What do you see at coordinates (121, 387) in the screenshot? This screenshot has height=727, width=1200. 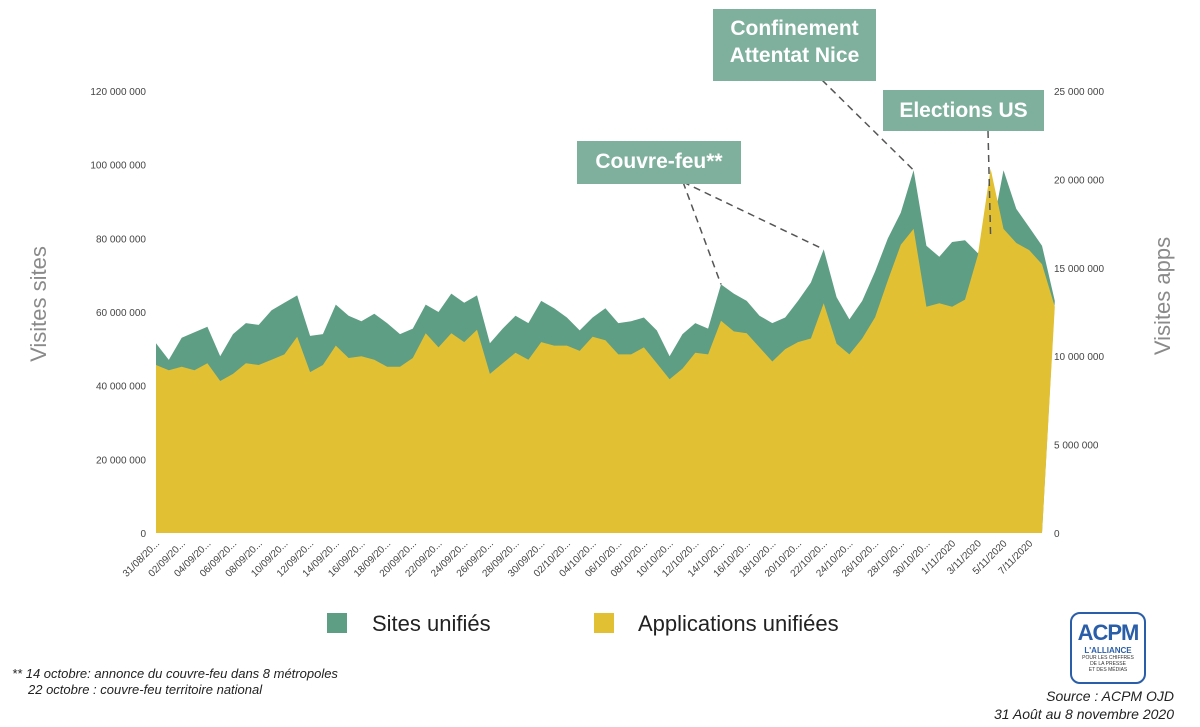 I see `y-left-tick-label: 40 000 000` at bounding box center [121, 387].